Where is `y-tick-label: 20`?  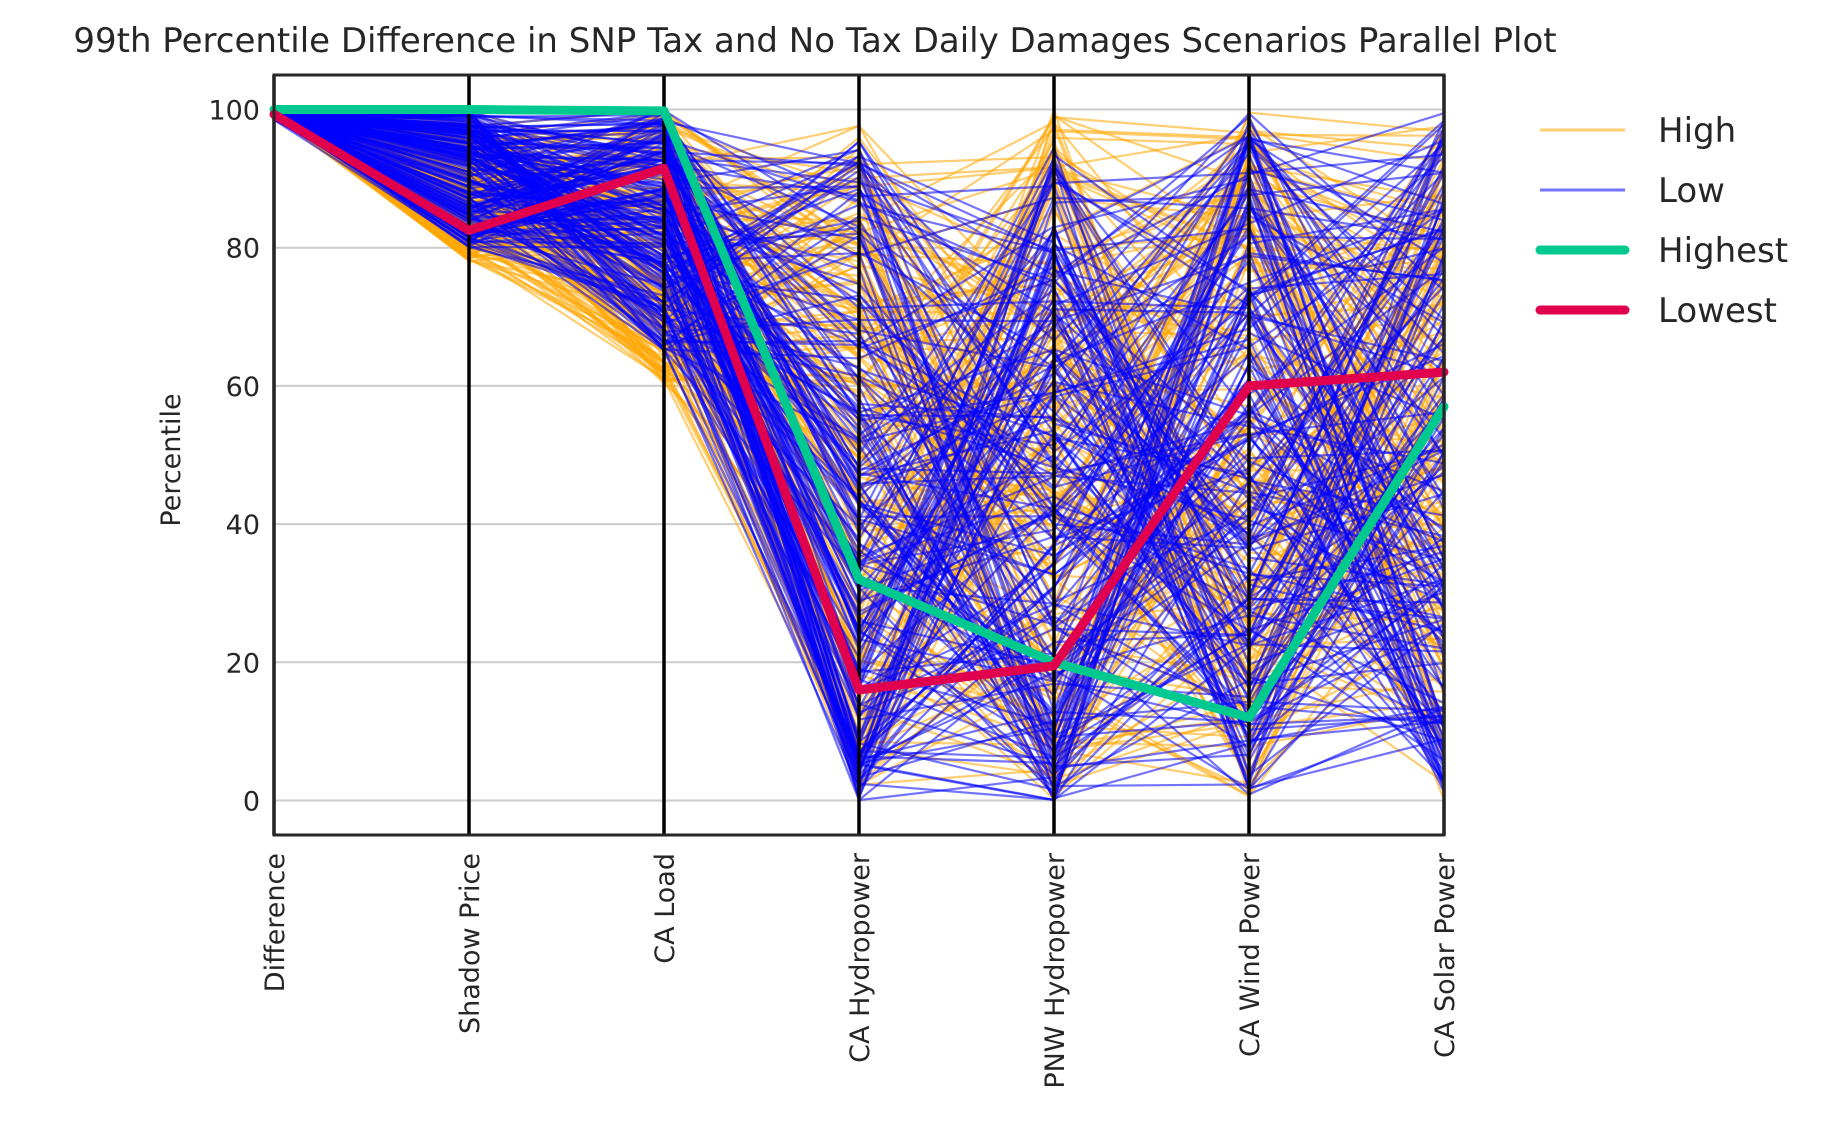 y-tick-label: 20 is located at coordinates (243, 663).